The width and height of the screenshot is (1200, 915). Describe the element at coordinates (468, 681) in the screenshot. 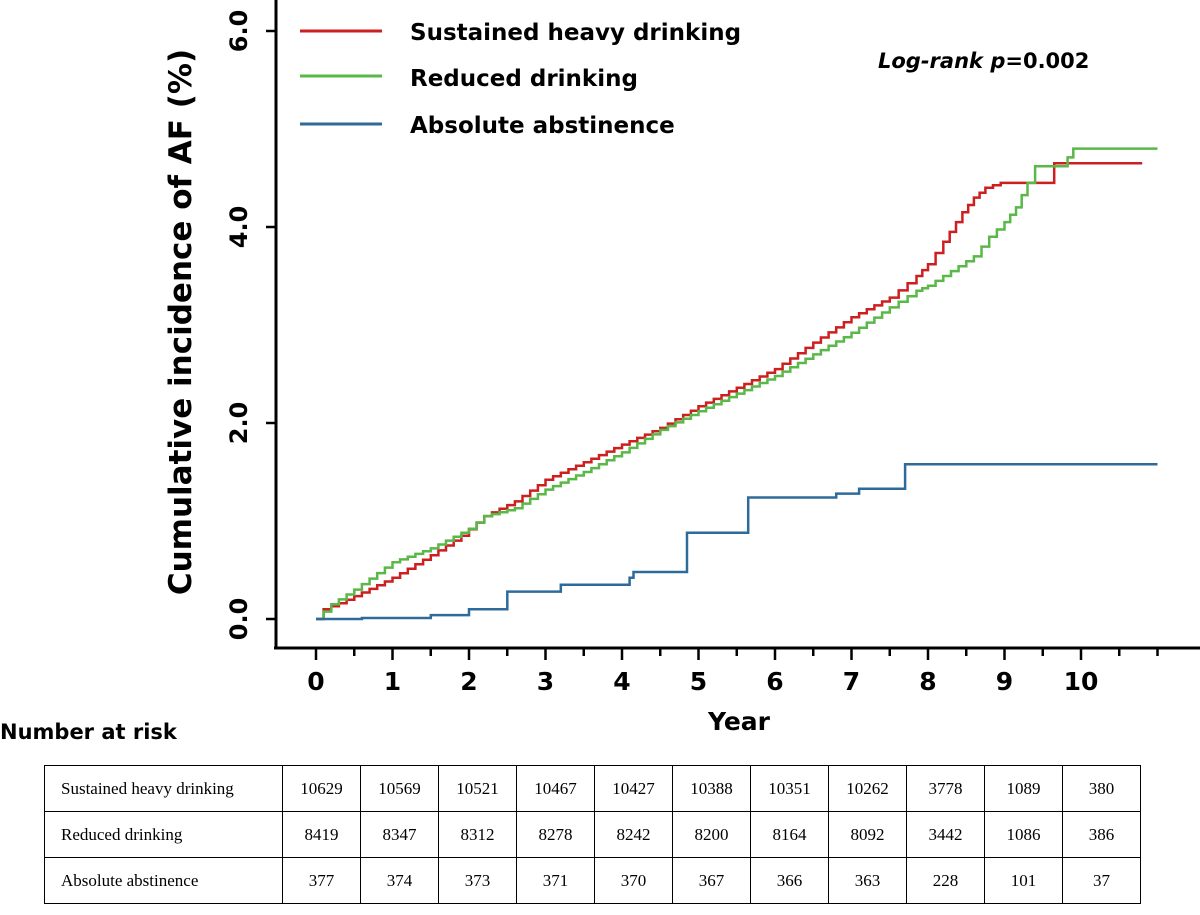

I see `x-tick-label: 2` at that location.